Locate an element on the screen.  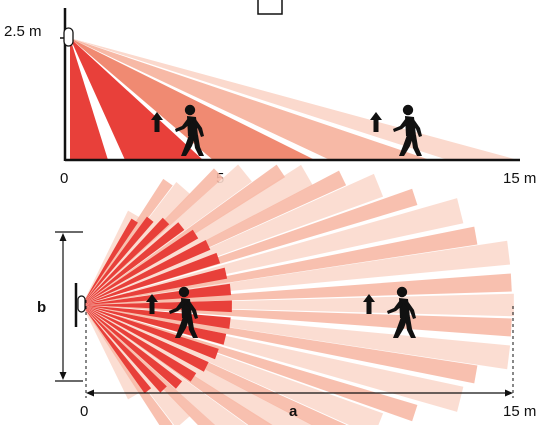
side-tick-start: 0 is located at coordinates (64, 178).